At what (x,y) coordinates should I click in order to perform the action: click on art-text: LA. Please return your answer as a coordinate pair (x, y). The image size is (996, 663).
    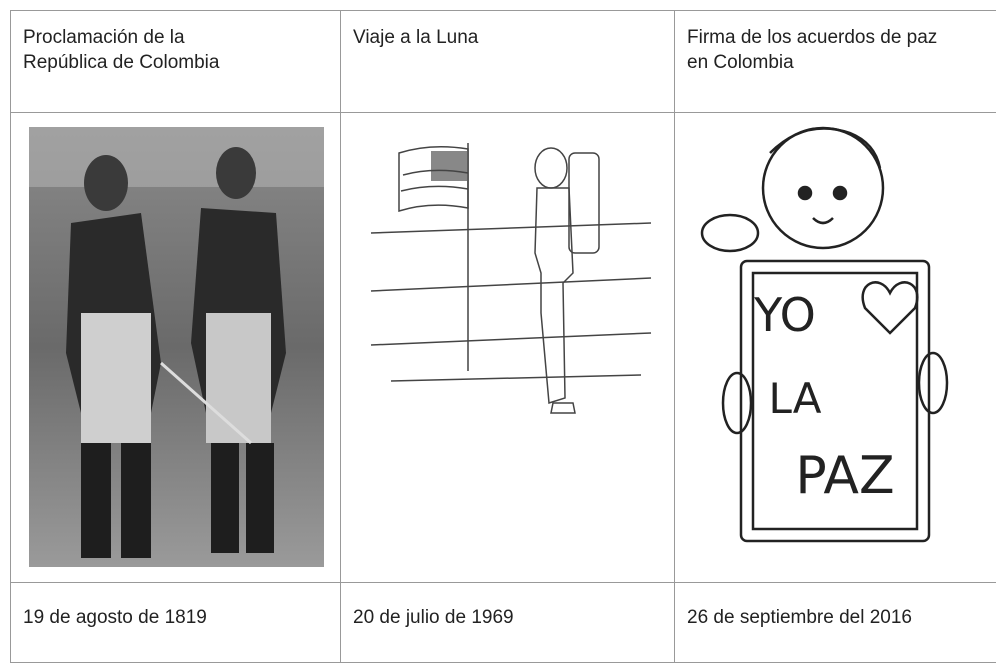
    Looking at the image, I should click on (794, 398).